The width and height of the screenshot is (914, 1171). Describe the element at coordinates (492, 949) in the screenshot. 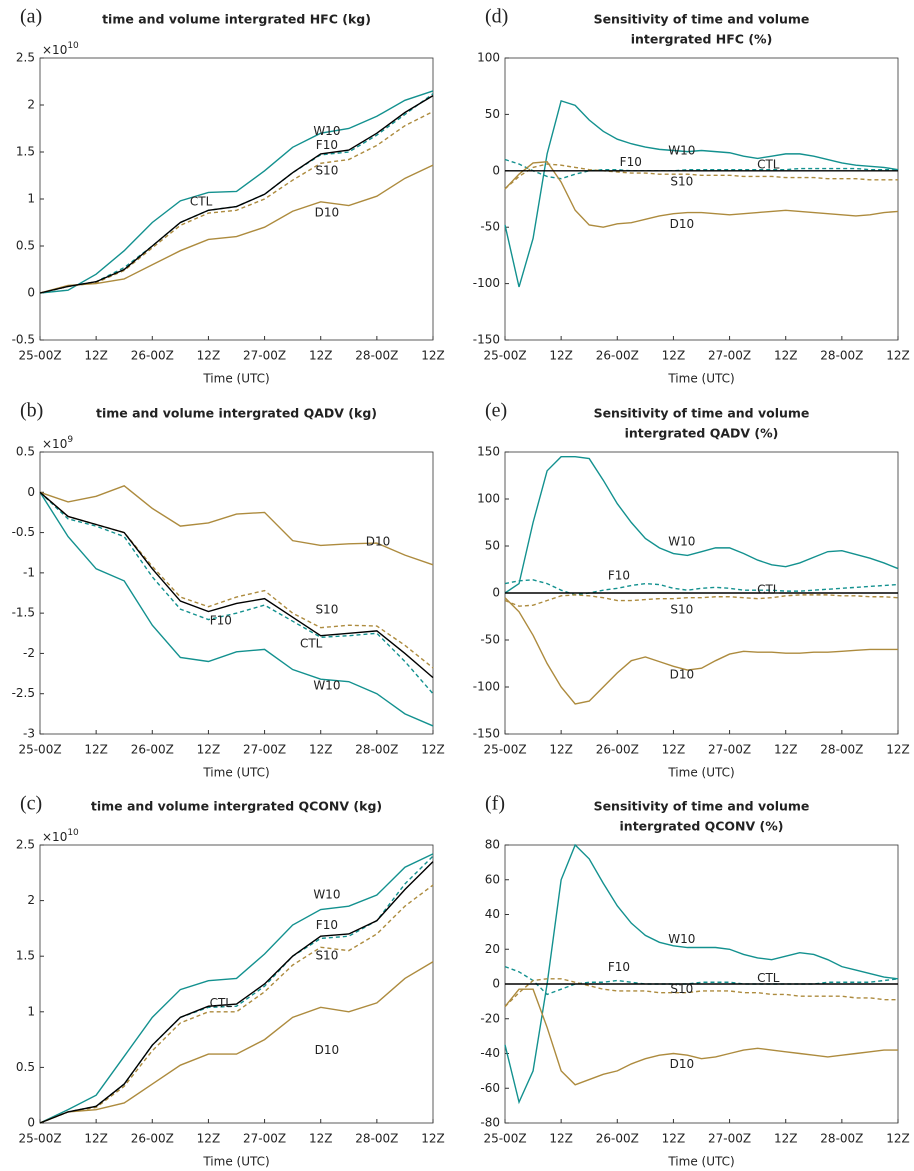

I see `y-tick-label: 20` at that location.